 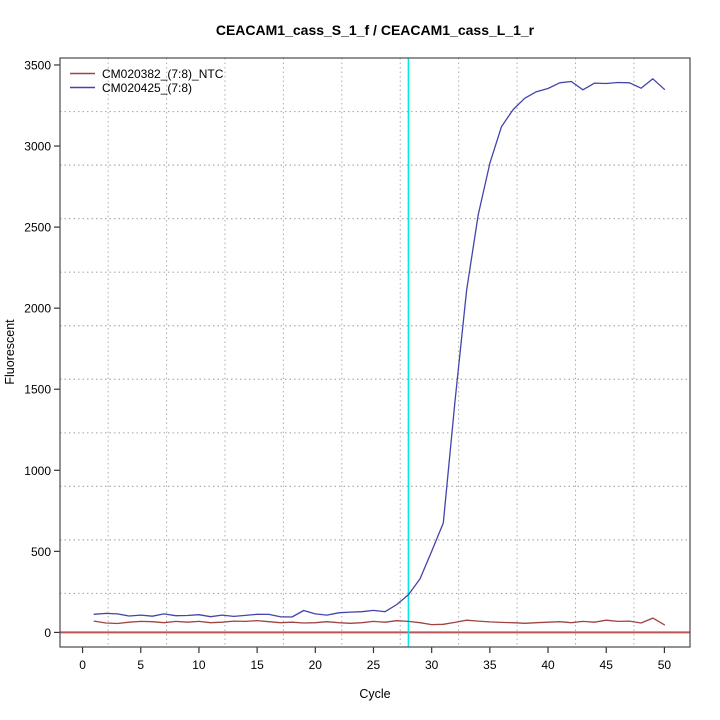 I want to click on y-tick-label: 3500, so click(x=37, y=65).